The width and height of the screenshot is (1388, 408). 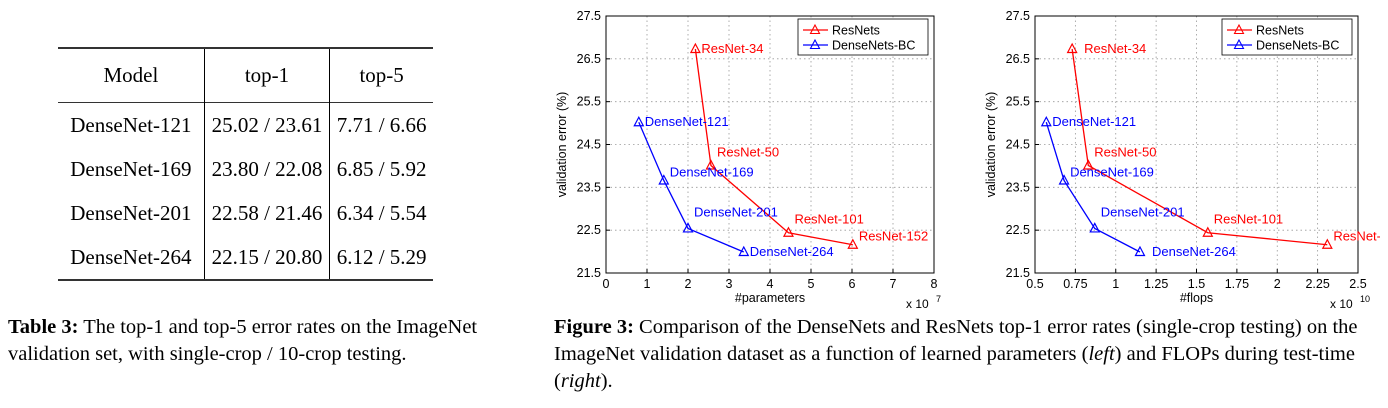 What do you see at coordinates (594, 327) in the screenshot?
I see `figure-caption-label: Figure 3:` at bounding box center [594, 327].